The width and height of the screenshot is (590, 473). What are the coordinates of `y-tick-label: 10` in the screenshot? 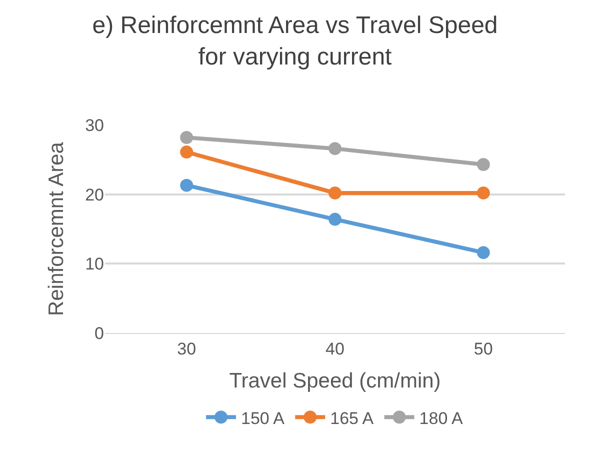 It's located at (94, 264).